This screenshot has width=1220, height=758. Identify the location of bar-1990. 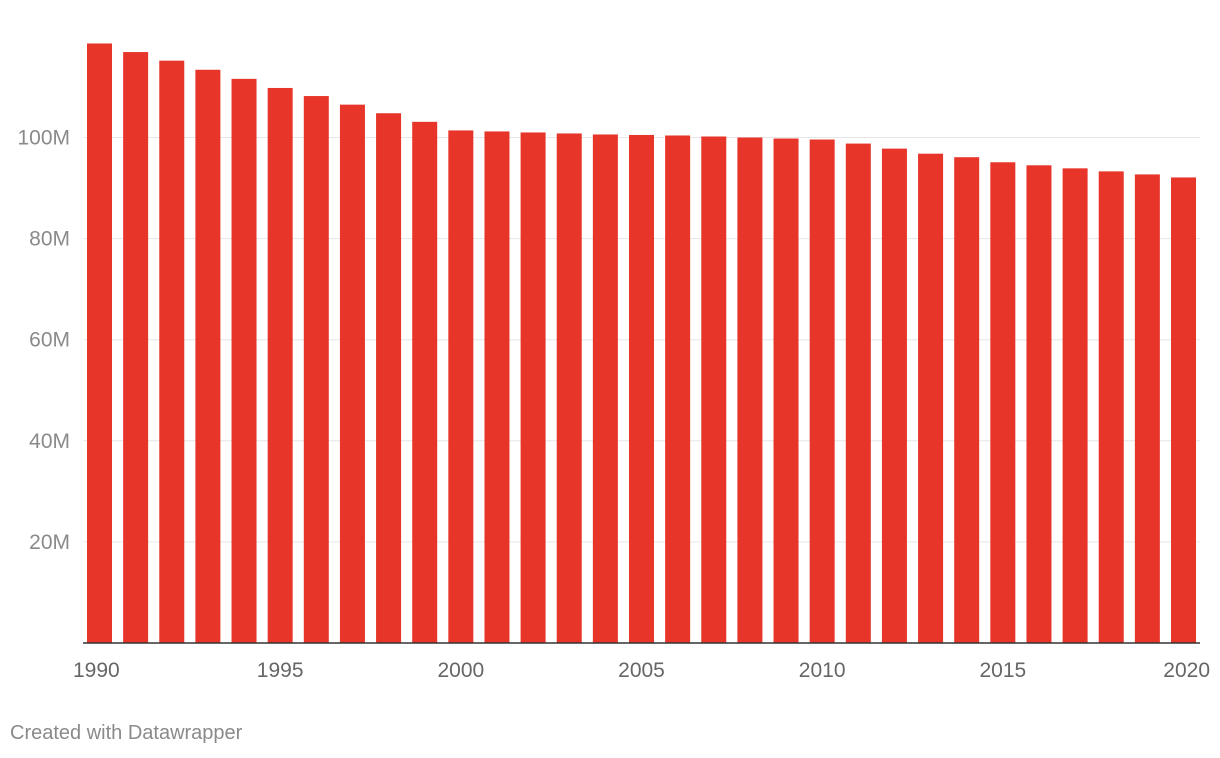
(99, 343).